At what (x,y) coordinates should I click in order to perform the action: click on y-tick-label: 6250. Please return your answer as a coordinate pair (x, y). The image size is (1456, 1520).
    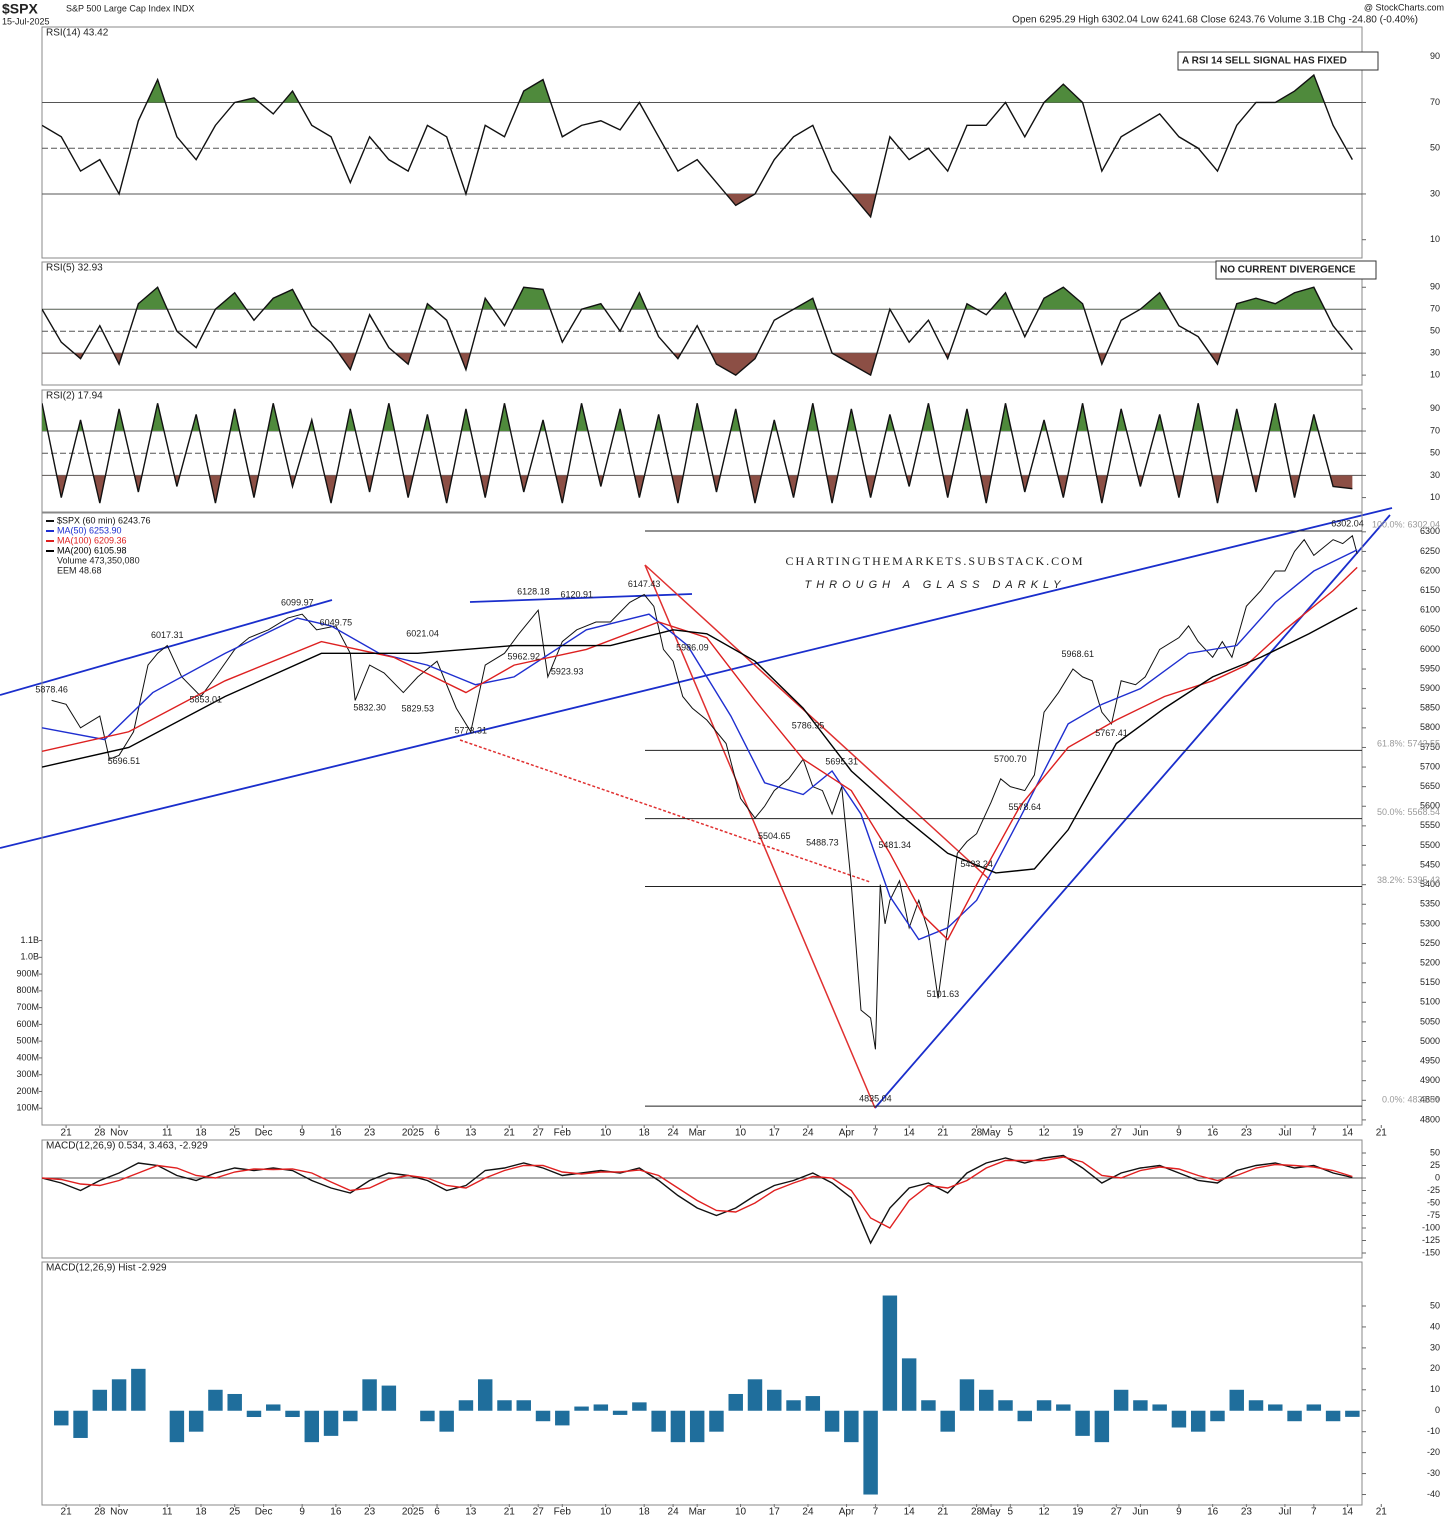
    Looking at the image, I should click on (1430, 551).